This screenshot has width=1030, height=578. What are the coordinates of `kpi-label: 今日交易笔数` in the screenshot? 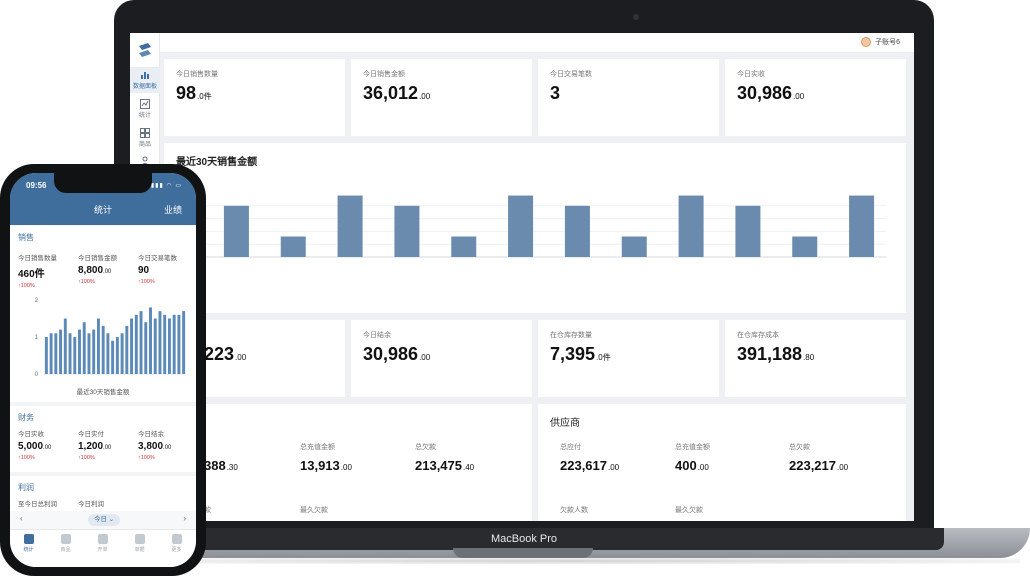 It's located at (571, 74).